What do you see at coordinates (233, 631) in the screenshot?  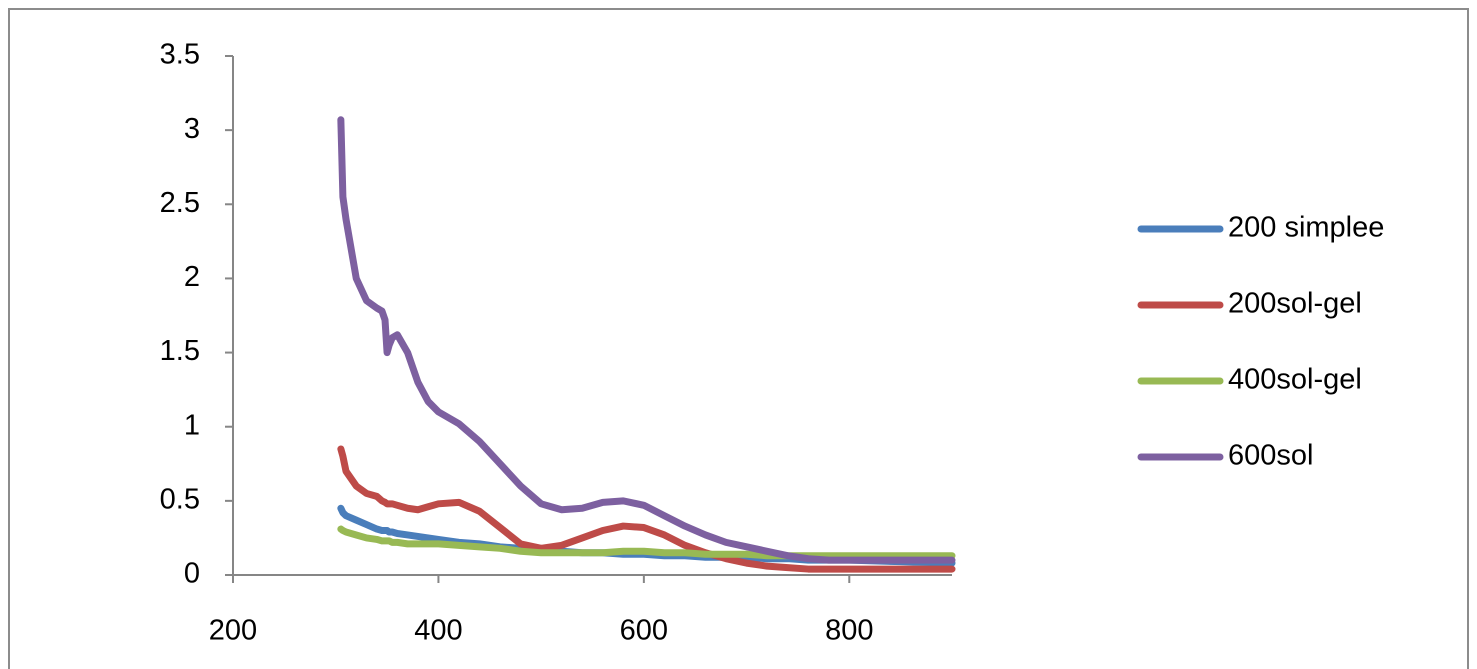 I see `x-tick-label: 200` at bounding box center [233, 631].